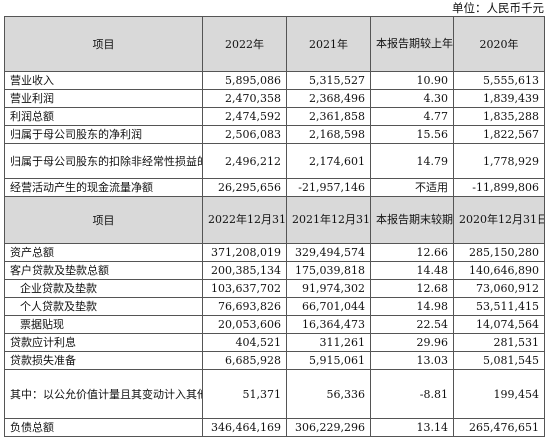 This screenshot has width=550, height=444. Describe the element at coordinates (244, 116) in the screenshot. I see `cell-2022: 2,474,592` at that location.